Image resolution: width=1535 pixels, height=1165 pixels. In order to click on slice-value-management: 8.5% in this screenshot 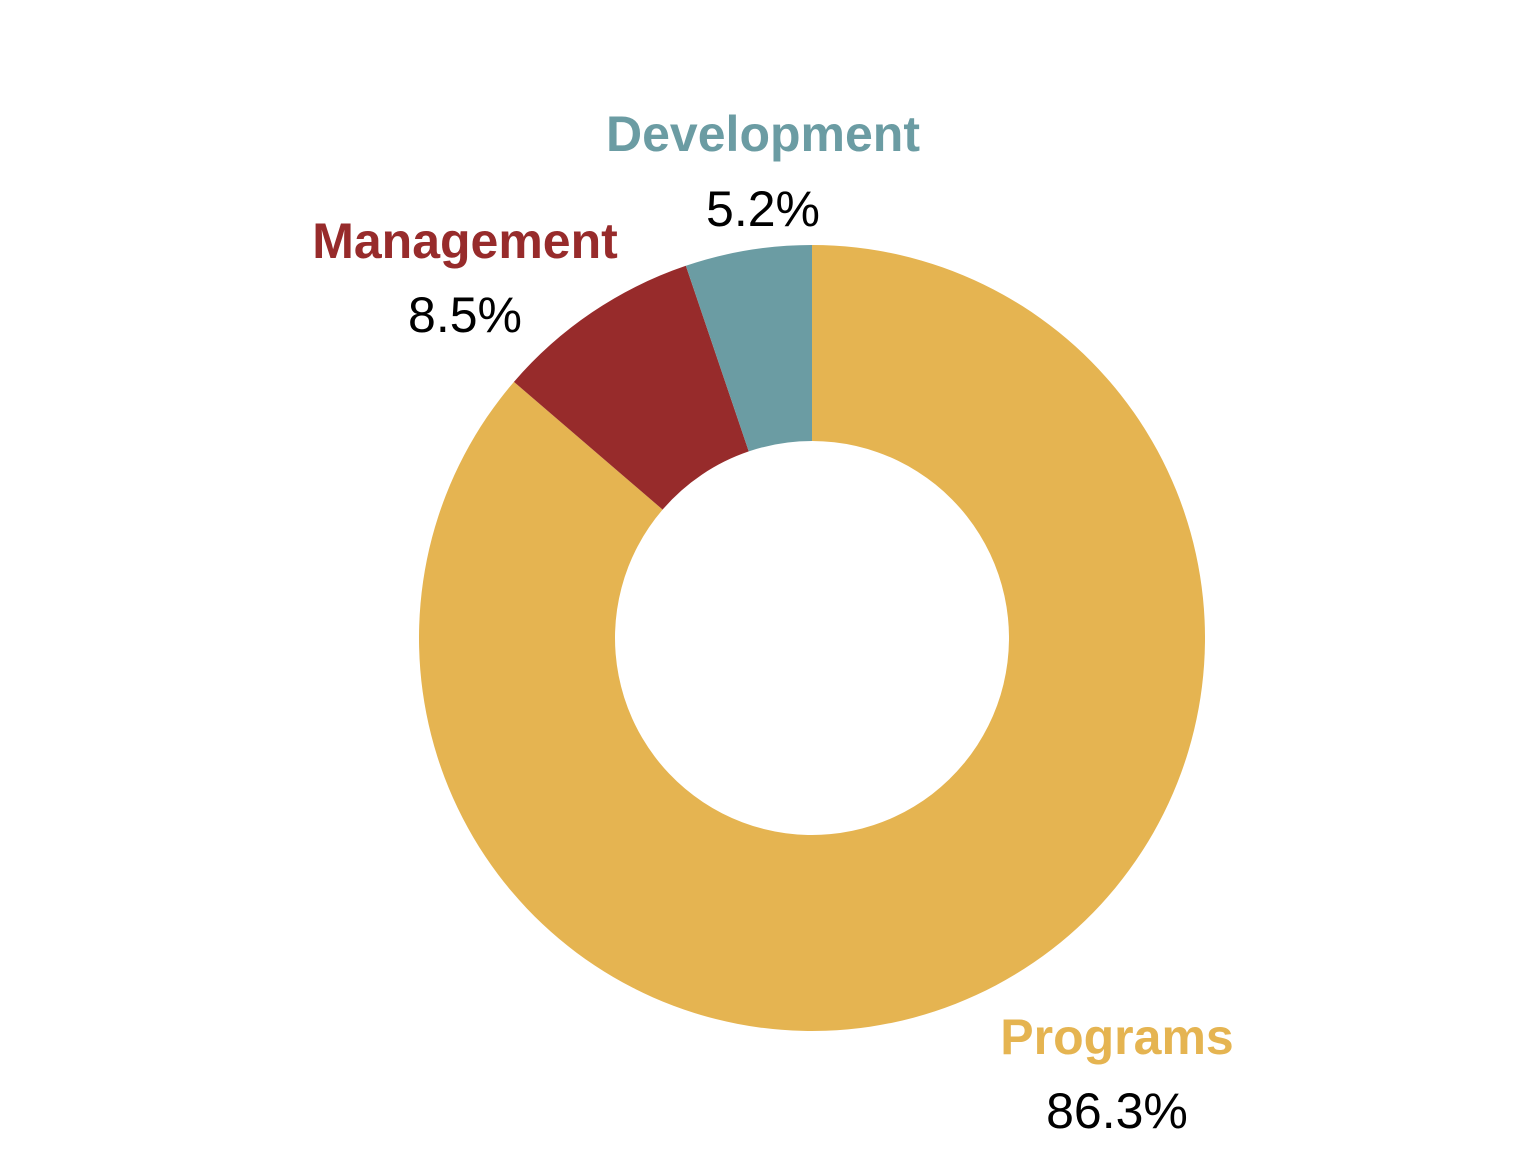, I will do `click(465, 315)`.